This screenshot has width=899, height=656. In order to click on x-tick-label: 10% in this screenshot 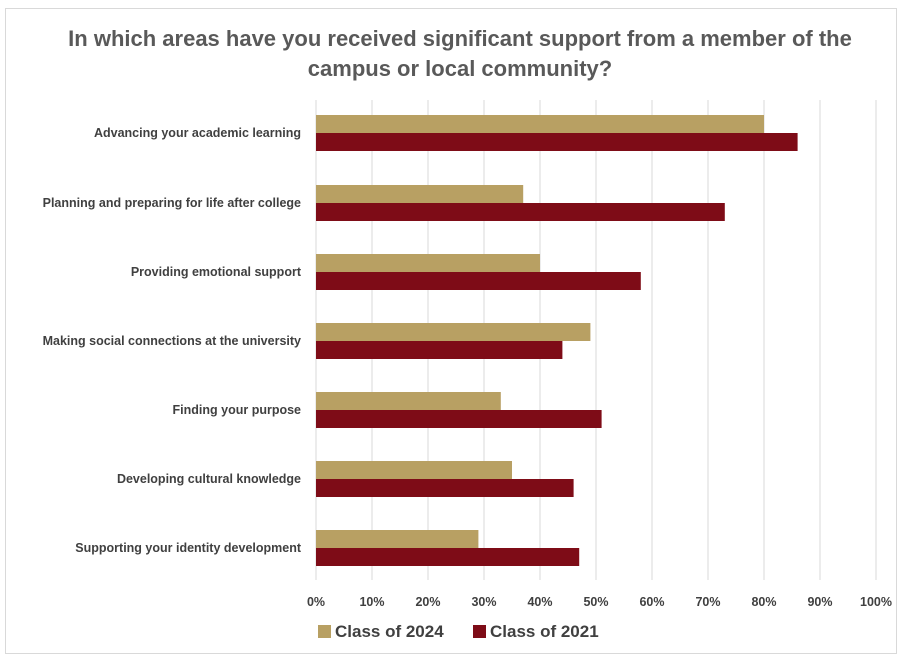, I will do `click(371, 602)`.